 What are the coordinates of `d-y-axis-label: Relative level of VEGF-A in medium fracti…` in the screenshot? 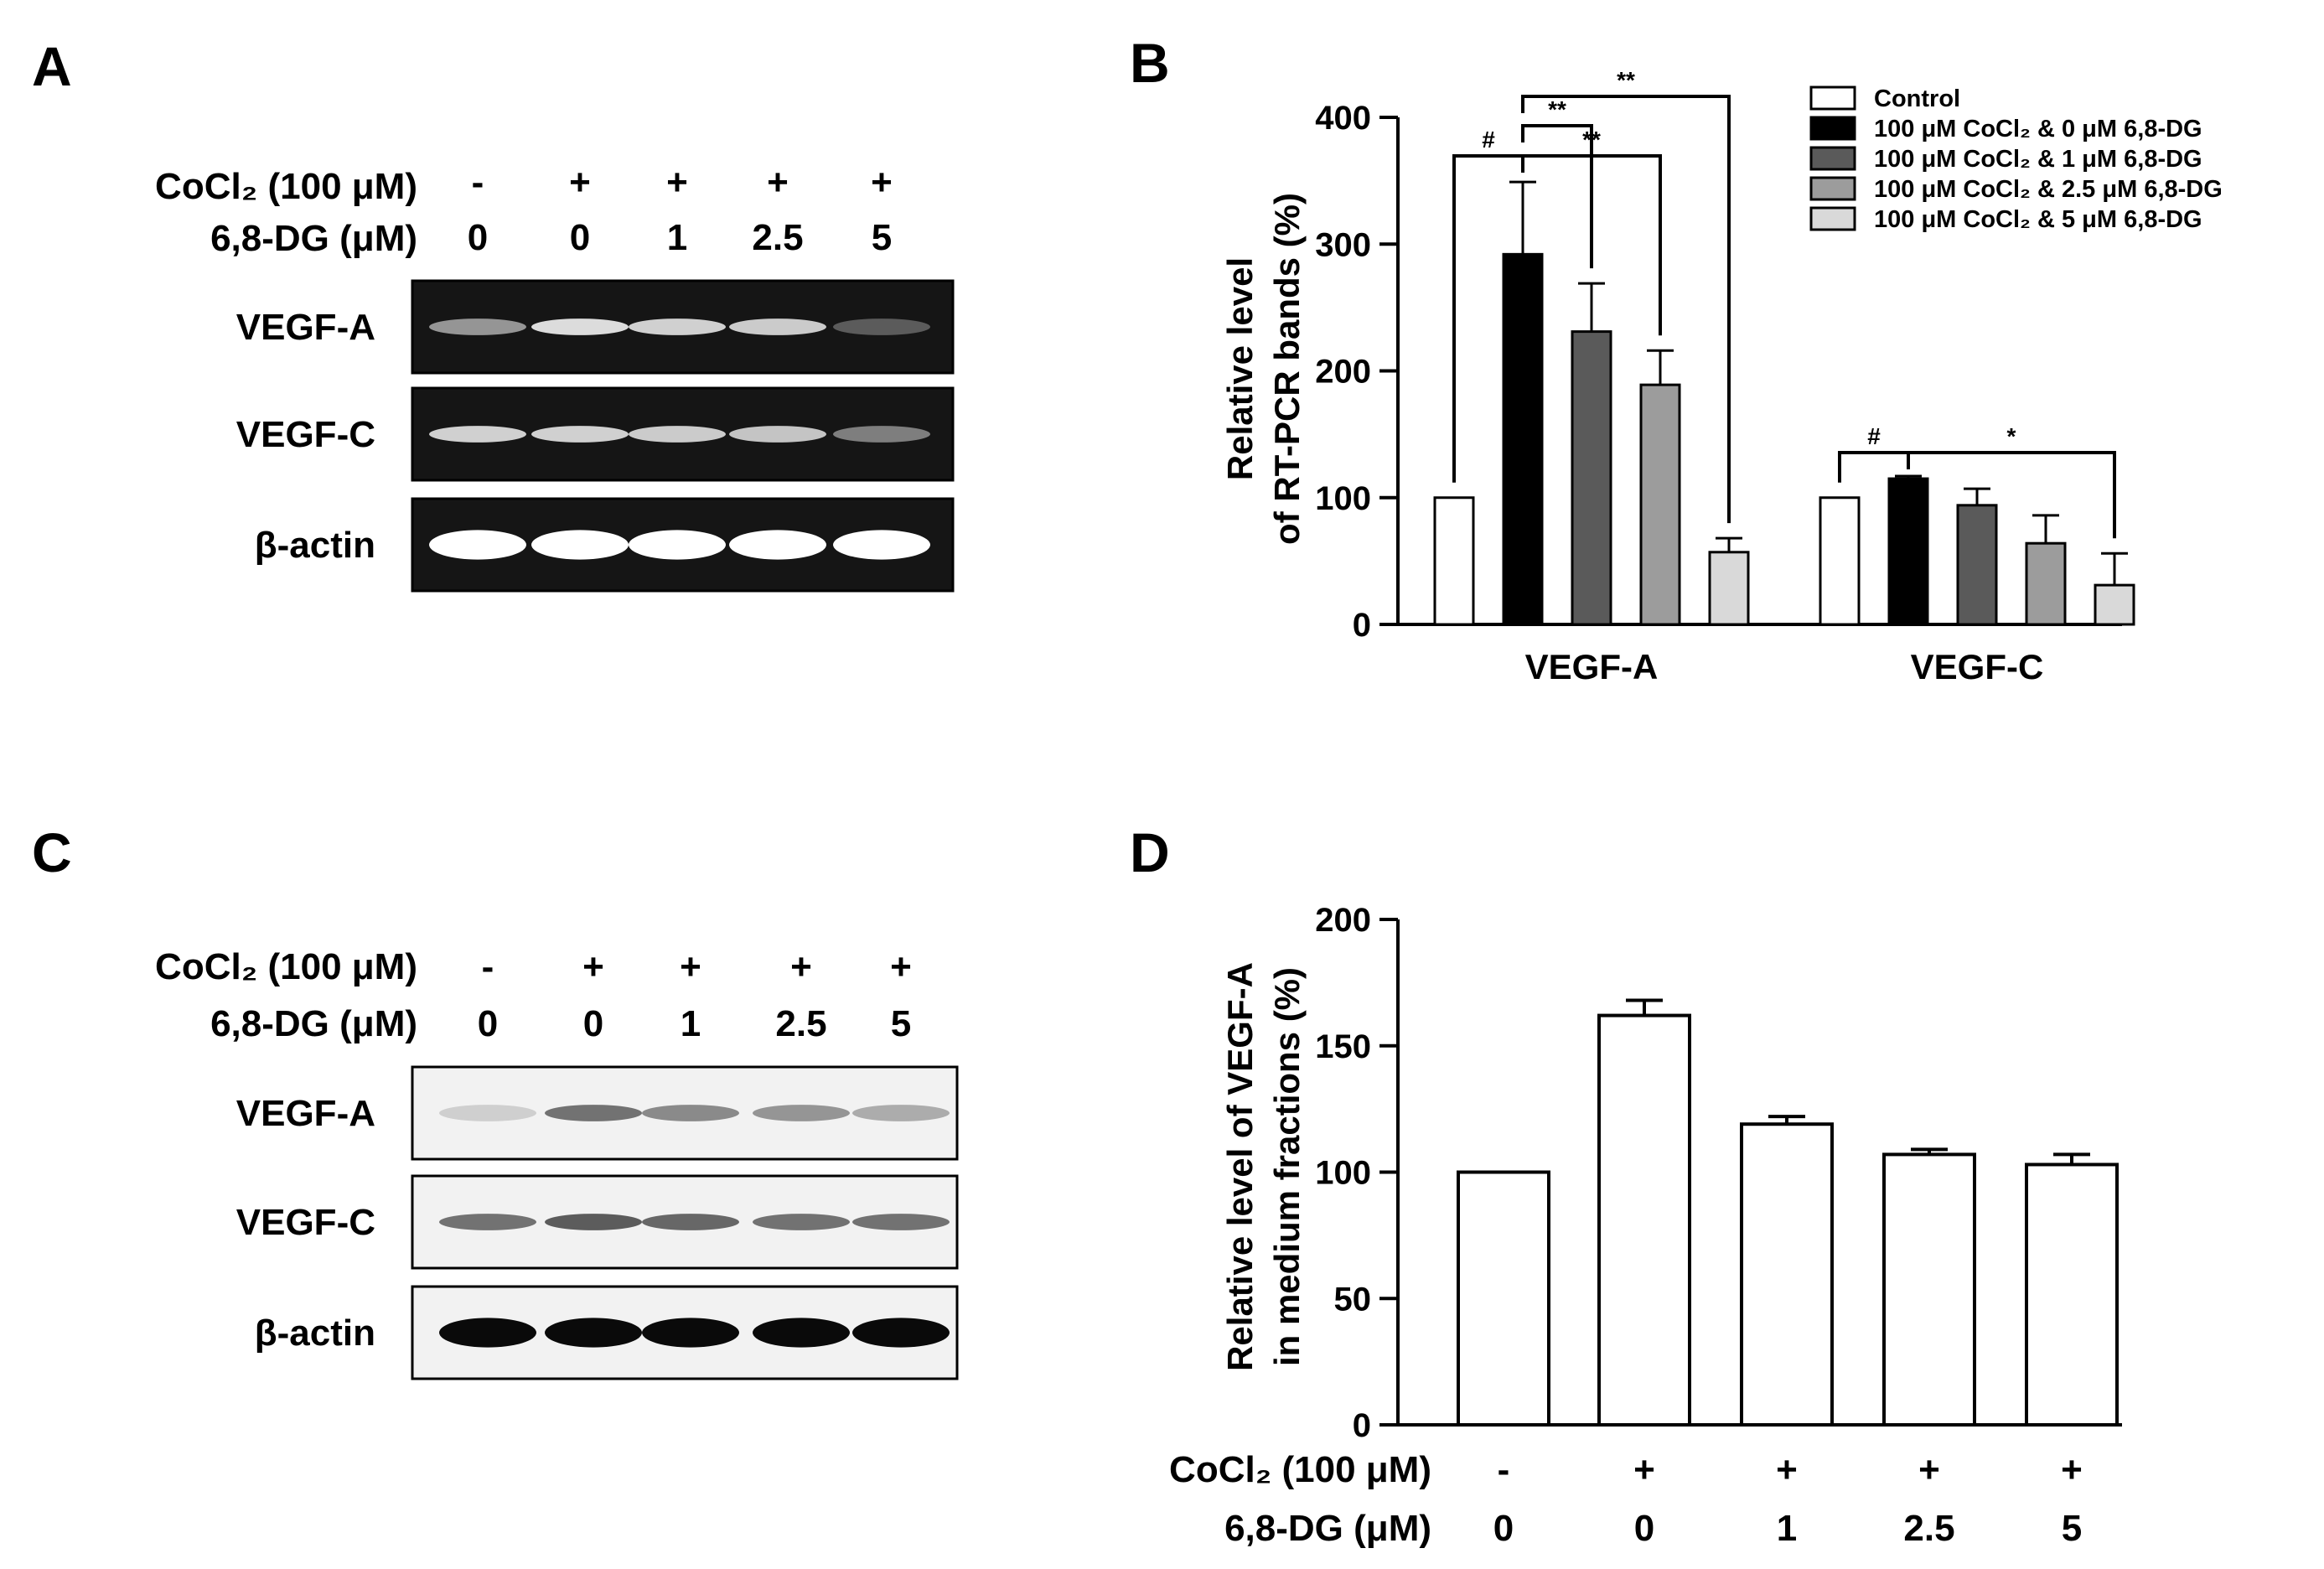 It's located at (1263, 1166).